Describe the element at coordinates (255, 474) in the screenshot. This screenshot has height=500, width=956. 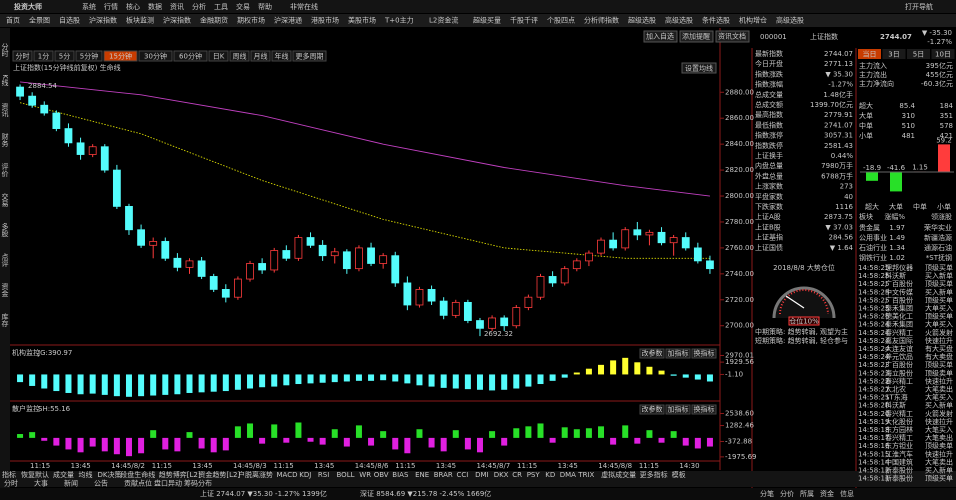
I see `indicator-tab: 户脱离涨势` at that location.